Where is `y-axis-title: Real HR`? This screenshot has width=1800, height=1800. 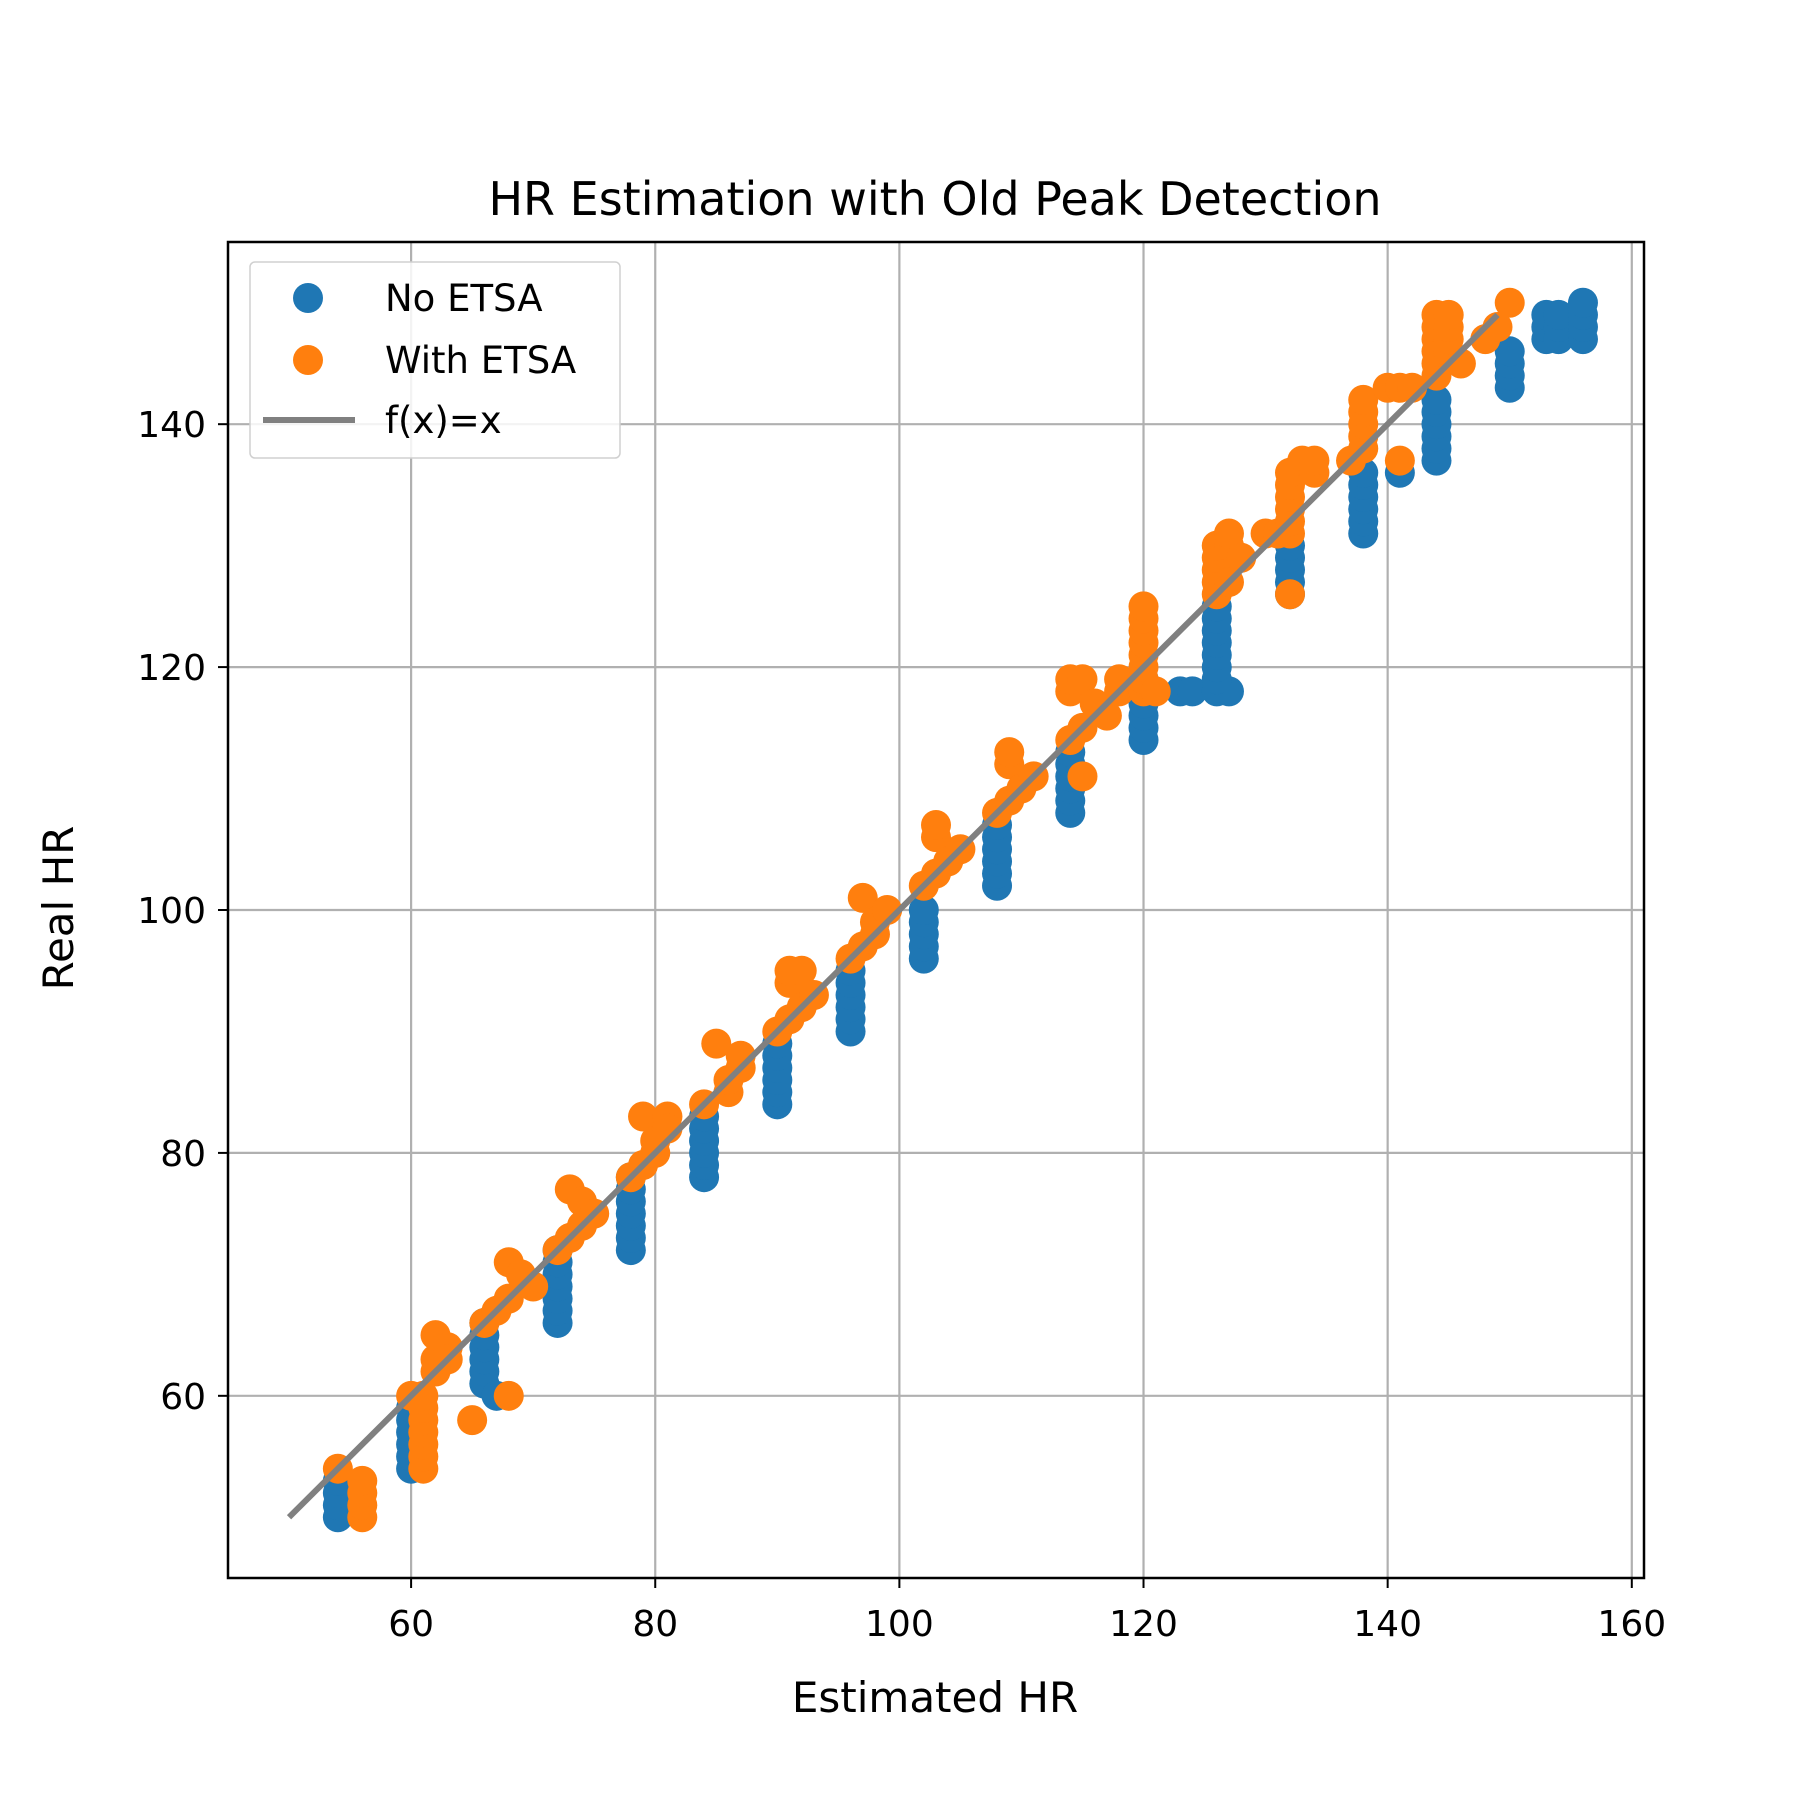 y-axis-title: Real HR is located at coordinates (58, 908).